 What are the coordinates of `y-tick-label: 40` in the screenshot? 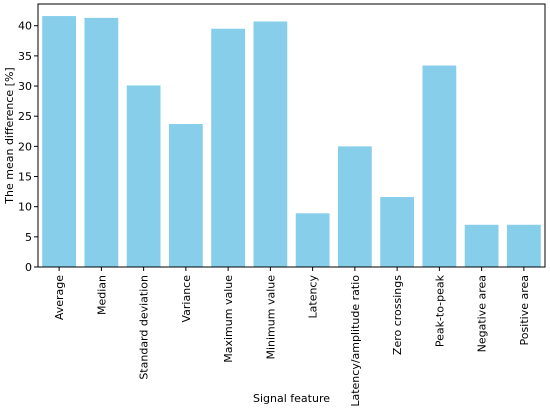 It's located at (25, 26).